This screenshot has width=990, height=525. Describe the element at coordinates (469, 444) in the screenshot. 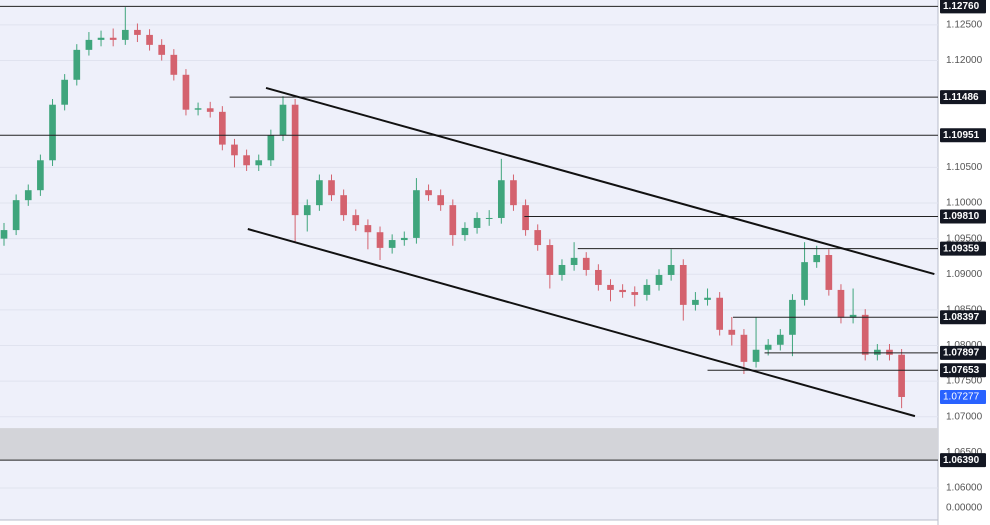

I see `support-zone` at that location.